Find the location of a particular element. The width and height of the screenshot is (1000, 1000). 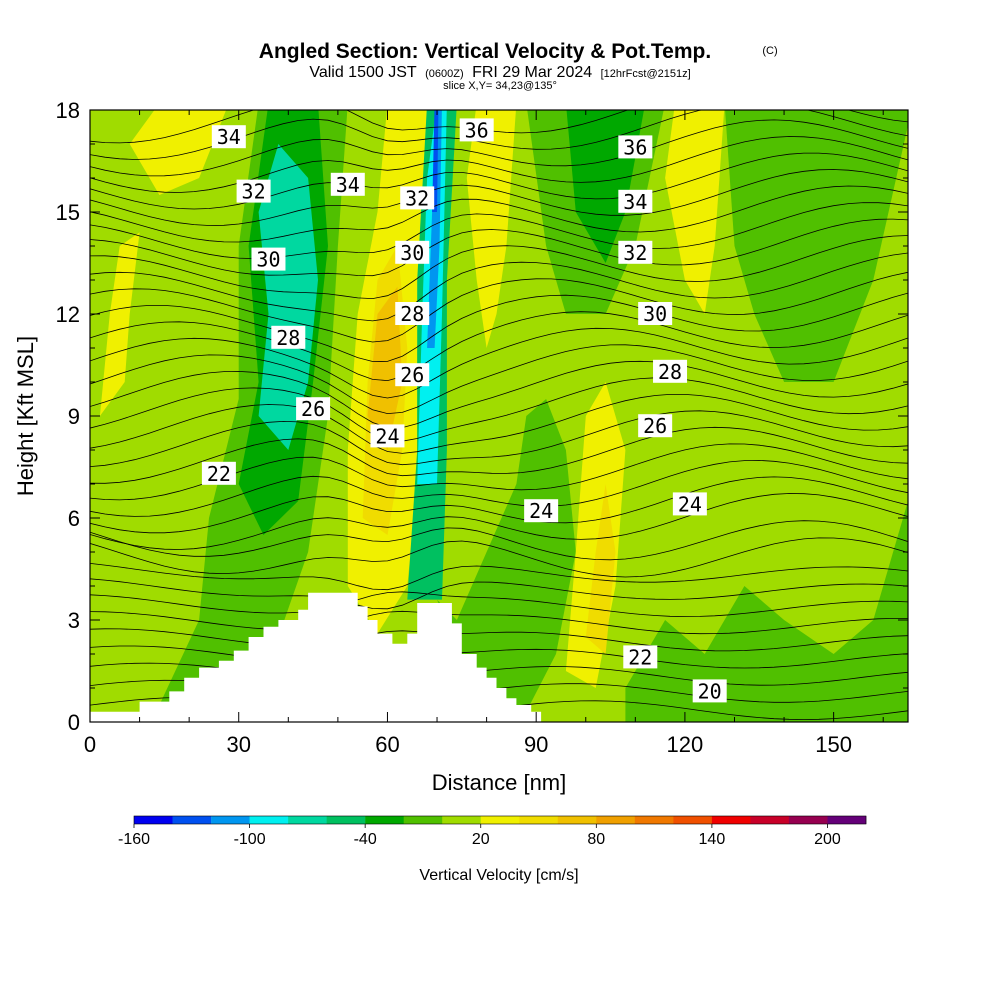

y-axis-label: Height [Kft MSL] is located at coordinates (25, 416).